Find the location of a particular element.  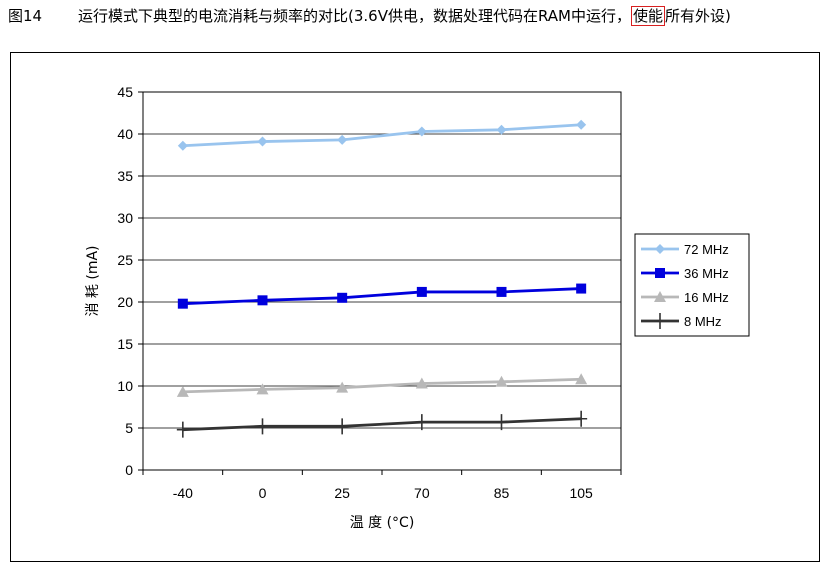

legend-label: 72 MHz is located at coordinates (706, 249).